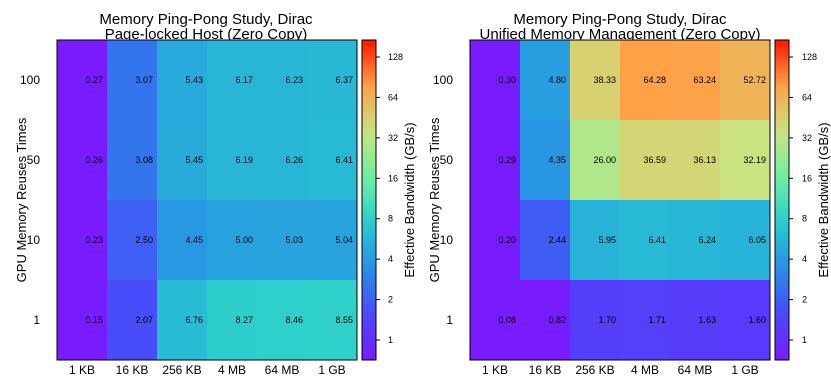  What do you see at coordinates (82, 370) in the screenshot?
I see `x-tick-label: 1 KB` at bounding box center [82, 370].